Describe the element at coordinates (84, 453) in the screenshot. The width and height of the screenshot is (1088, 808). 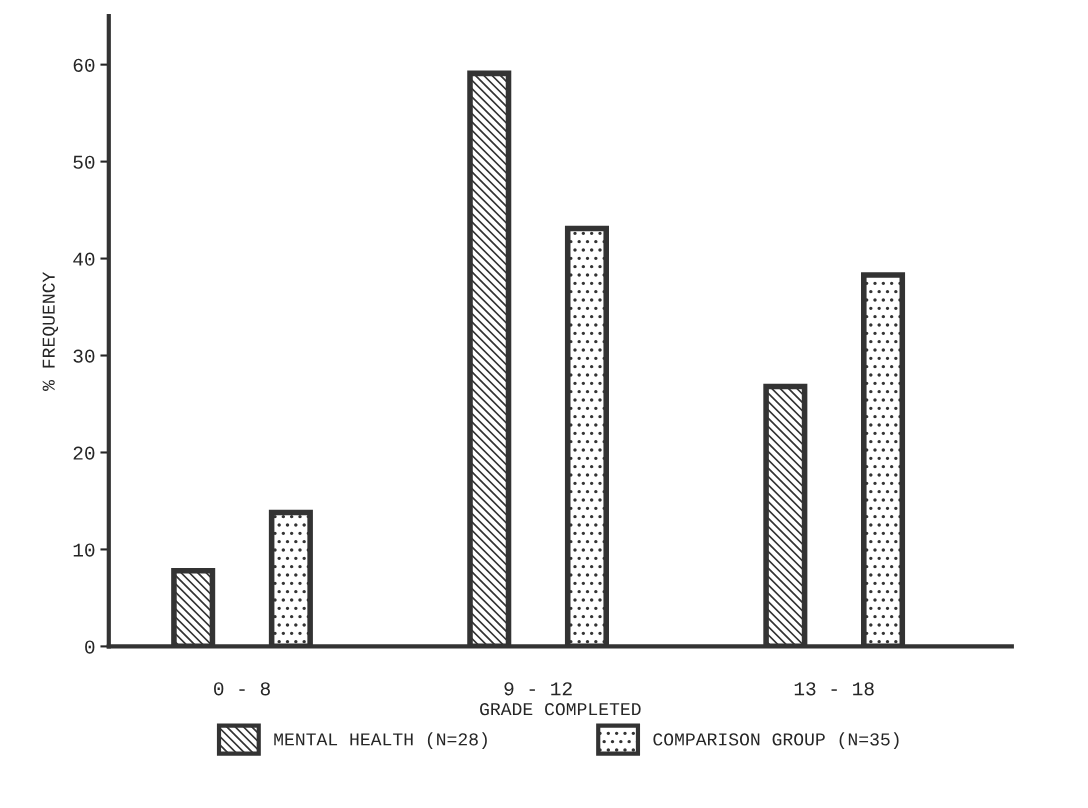
I see `y-tick-label: 20` at that location.